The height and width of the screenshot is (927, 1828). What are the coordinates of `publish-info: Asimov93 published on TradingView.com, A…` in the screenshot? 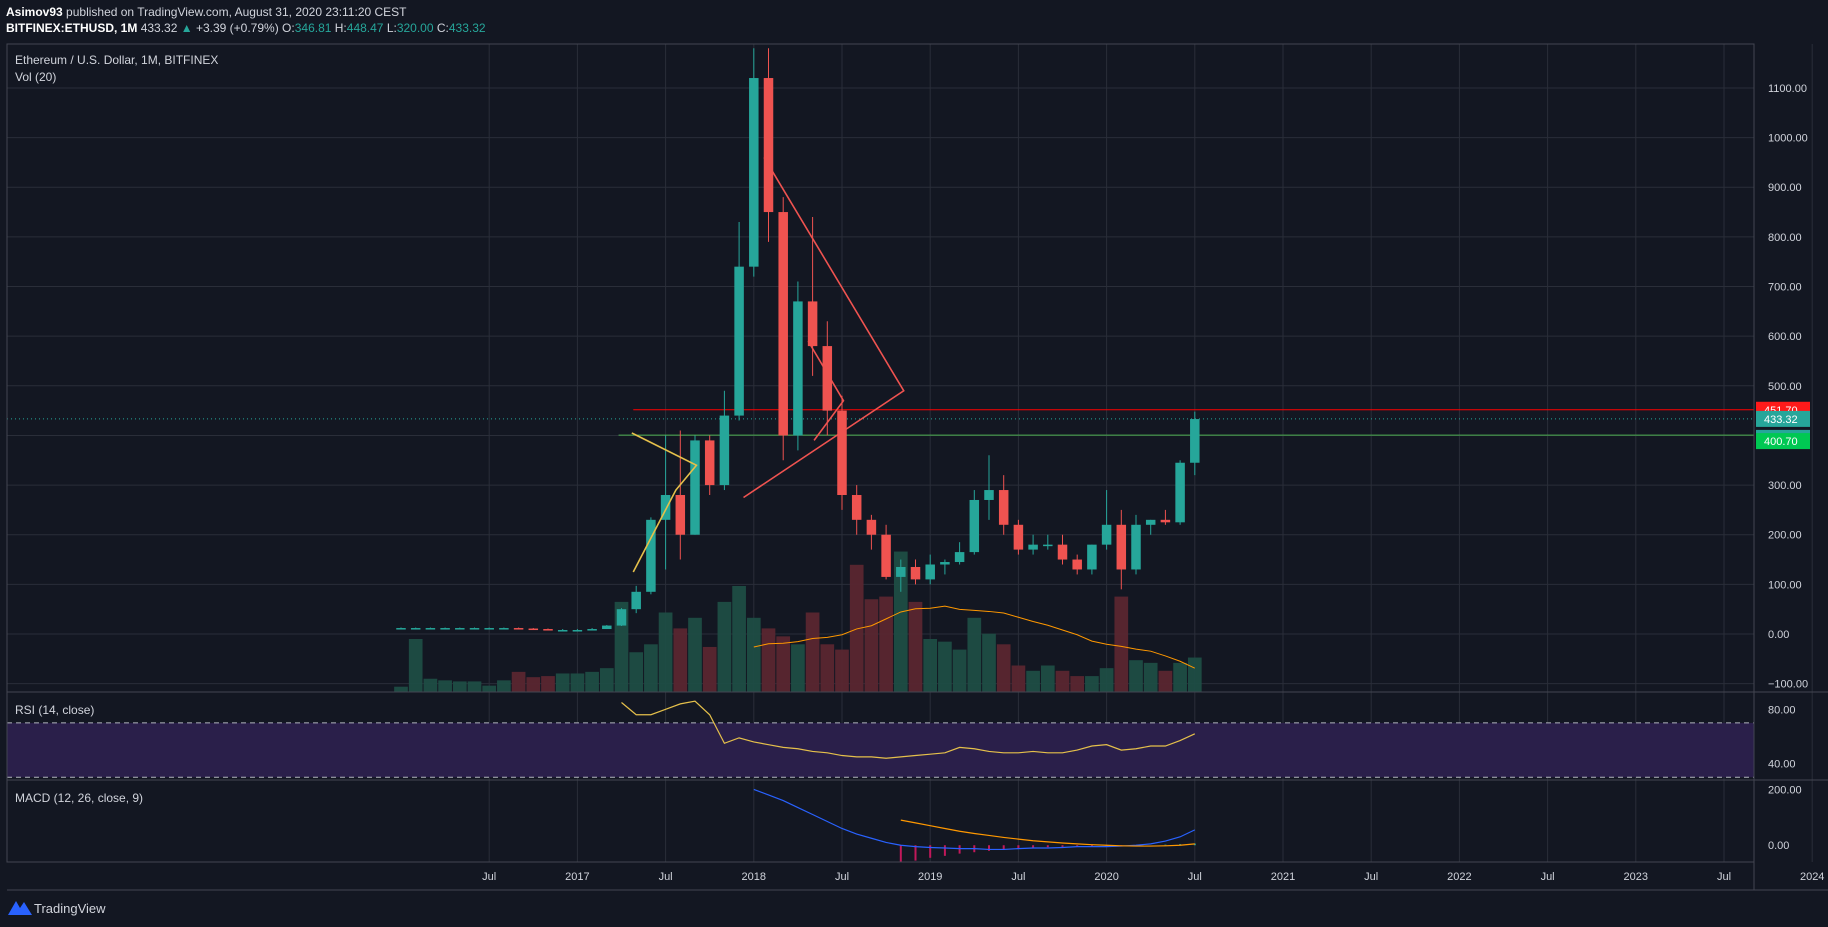 It's located at (206, 12).